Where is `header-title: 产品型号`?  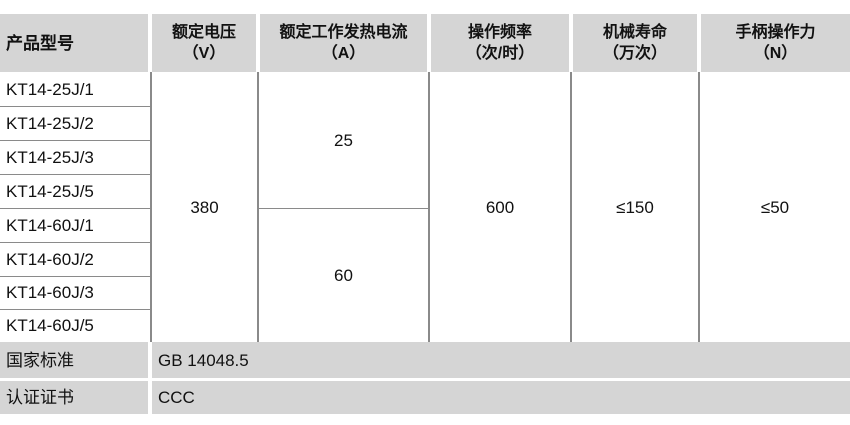
header-title: 产品型号 is located at coordinates (40, 43).